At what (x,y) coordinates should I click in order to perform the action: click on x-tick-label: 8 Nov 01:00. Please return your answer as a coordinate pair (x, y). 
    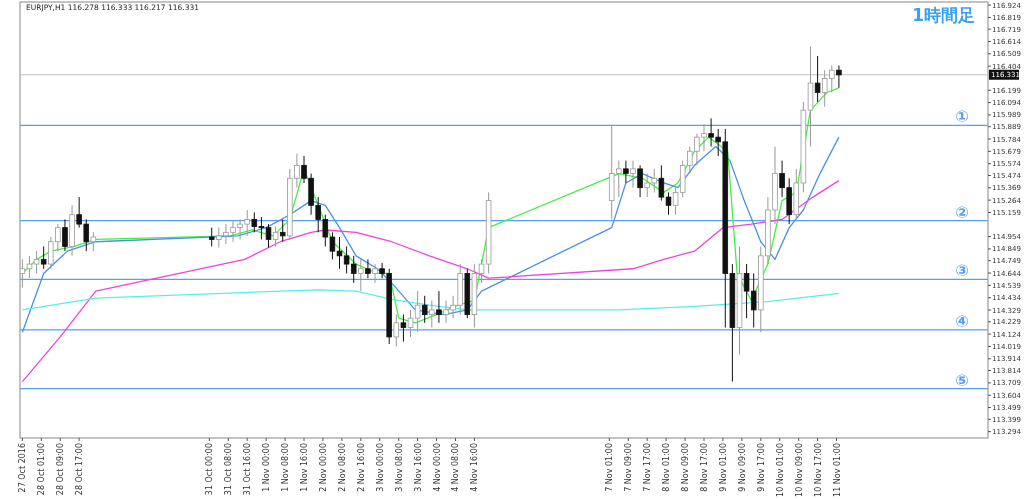
    Looking at the image, I should click on (667, 467).